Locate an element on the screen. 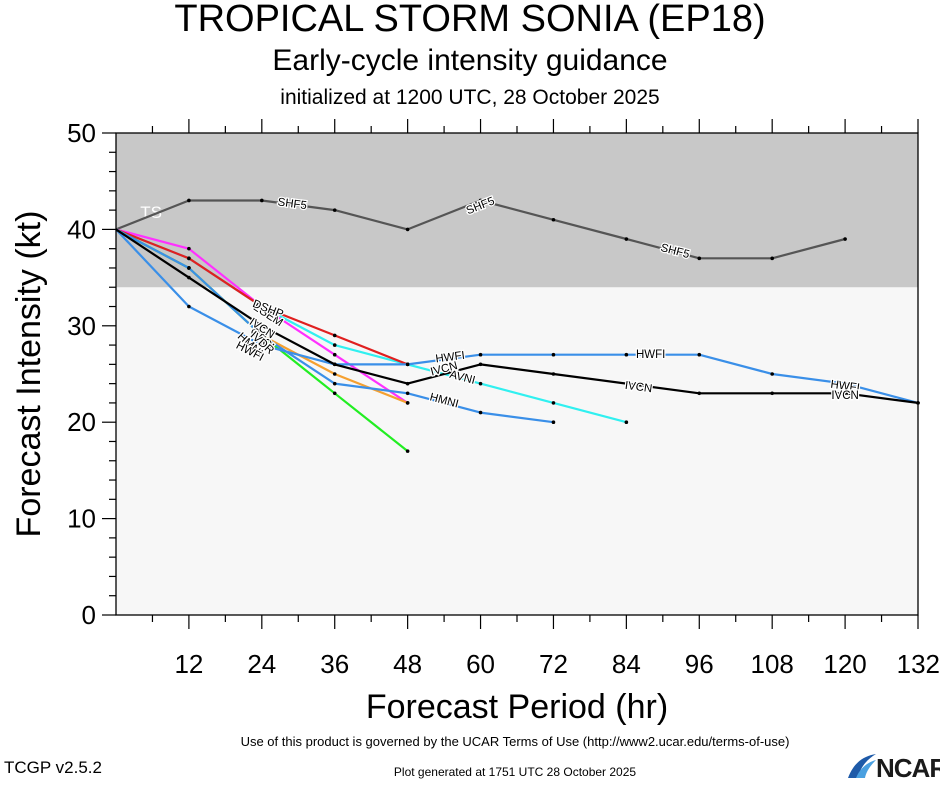  x-tick-label: 48 is located at coordinates (407, 664).